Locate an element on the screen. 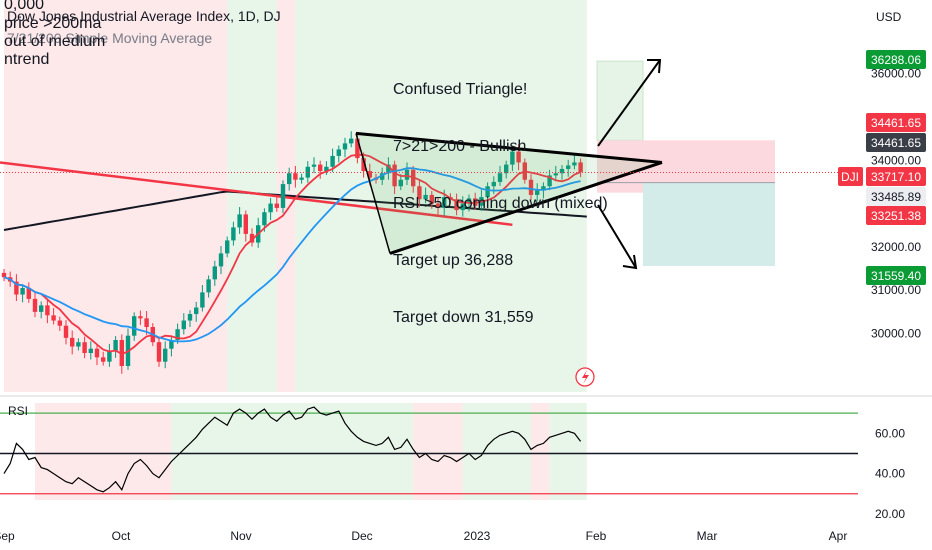 The height and width of the screenshot is (550, 932). price-badge-label: 34461.65 is located at coordinates (896, 123).